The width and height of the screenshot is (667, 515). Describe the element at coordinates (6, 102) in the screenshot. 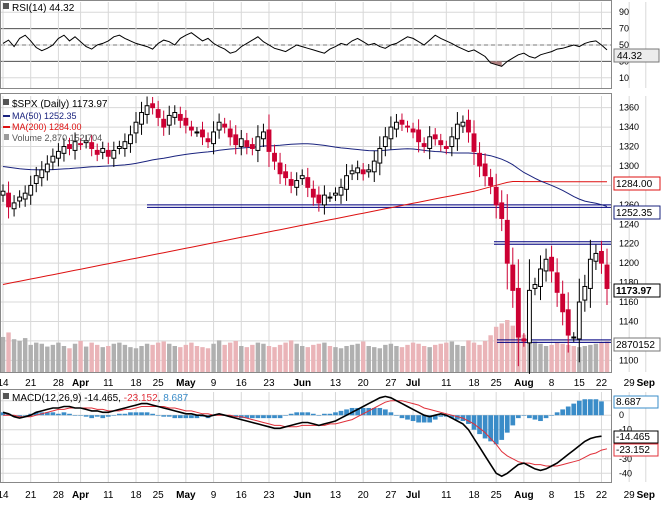

I see `price-title-icon` at that location.